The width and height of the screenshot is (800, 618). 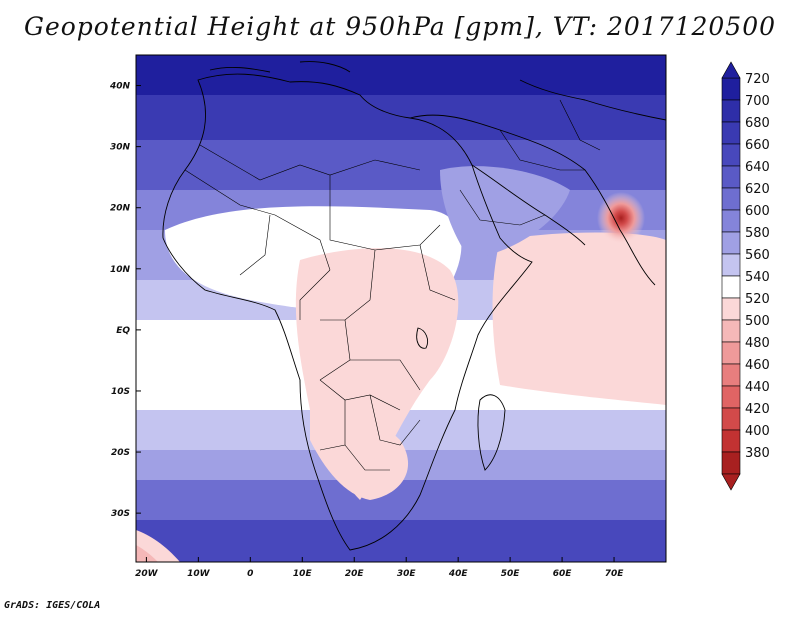 I want to click on colorbar-label: 420, so click(x=757, y=409).